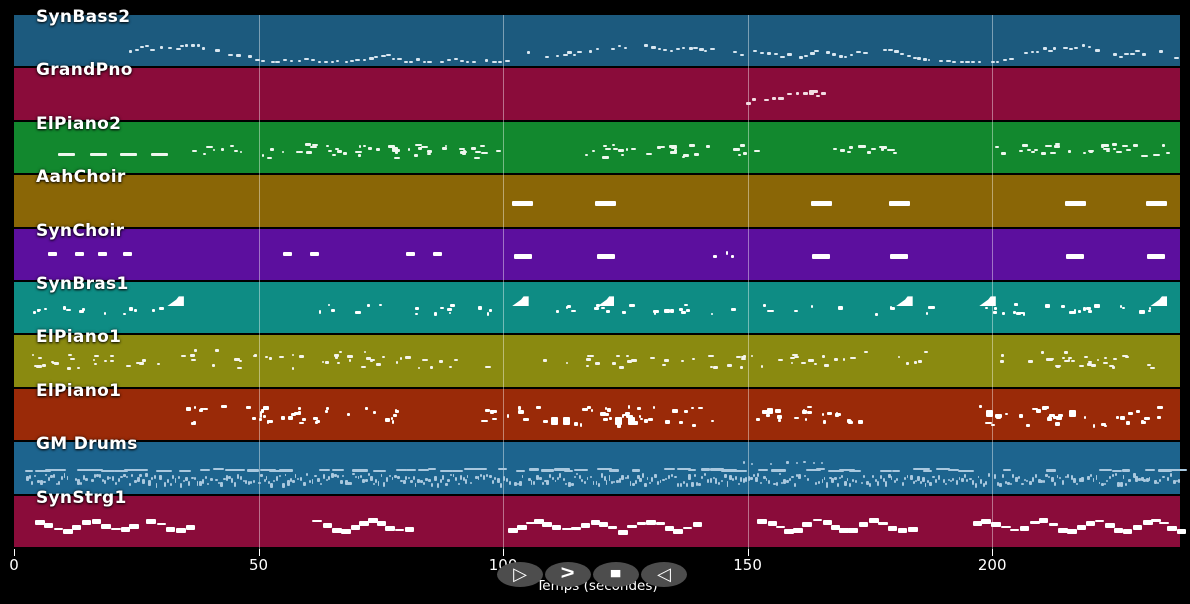  Describe the element at coordinates (597, 147) in the screenshot. I see `track-band-elpiano2` at that location.